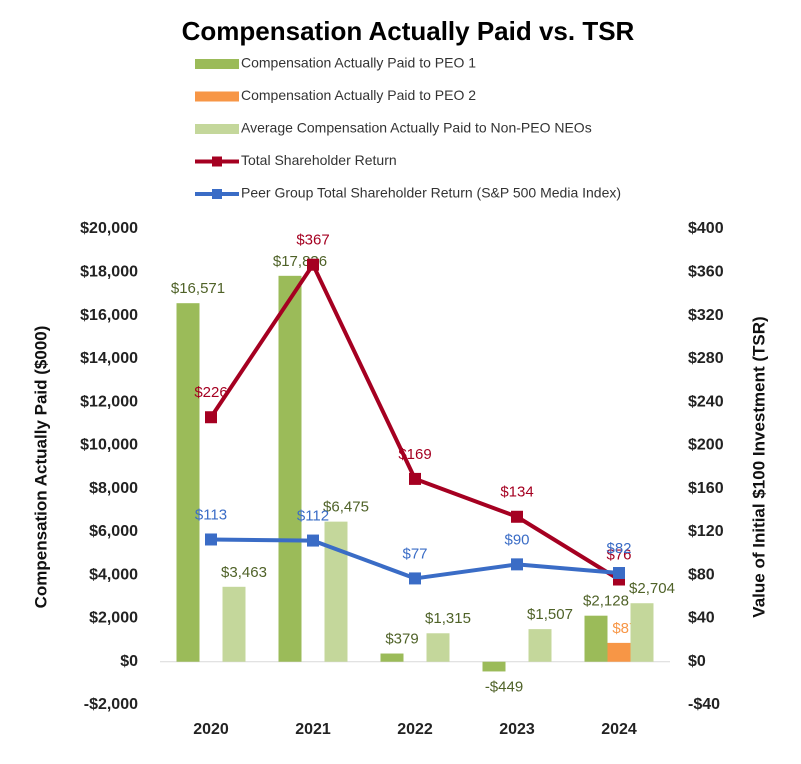  Describe the element at coordinates (109, 271) in the screenshot. I see `y-tick-label: $18,000` at that location.